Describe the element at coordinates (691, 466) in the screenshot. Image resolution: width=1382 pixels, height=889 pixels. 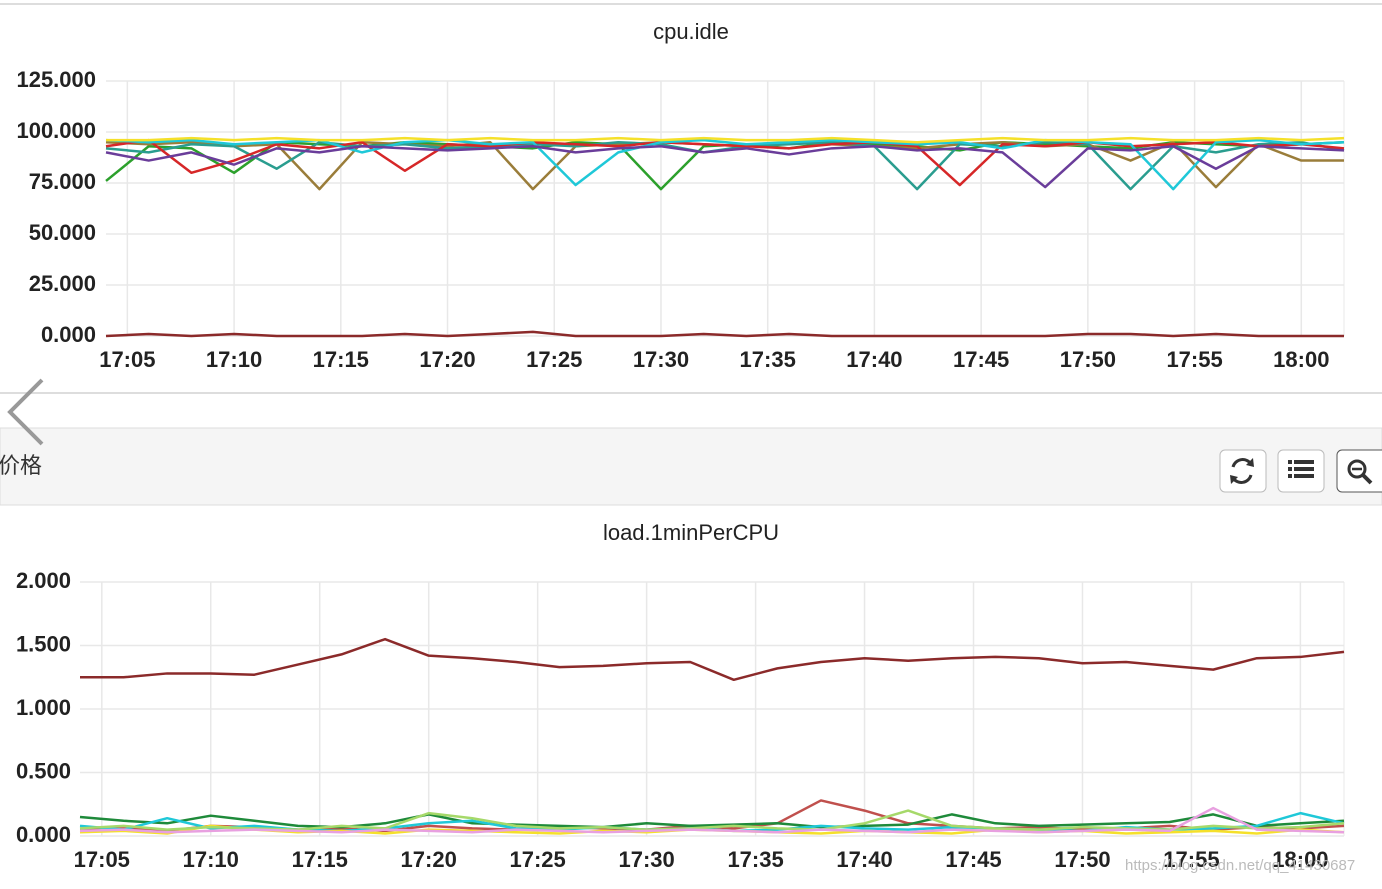
I see `panel-header` at that location.